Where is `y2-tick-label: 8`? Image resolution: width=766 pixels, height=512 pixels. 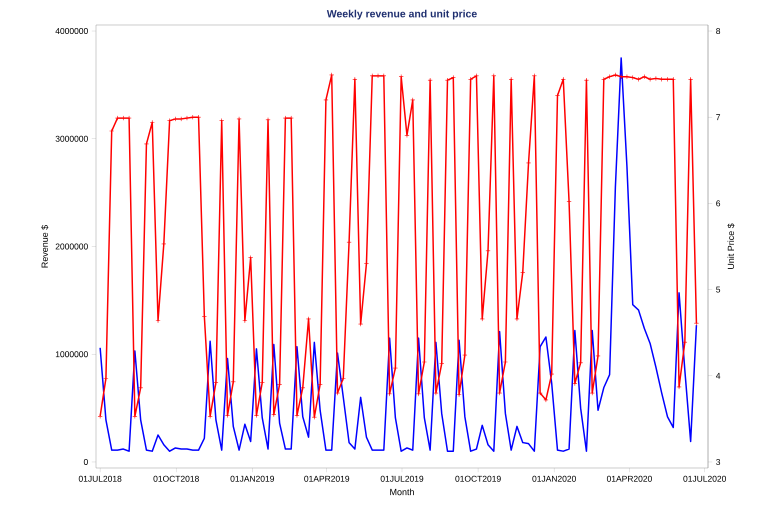
y2-tick-label: 8 is located at coordinates (718, 31).